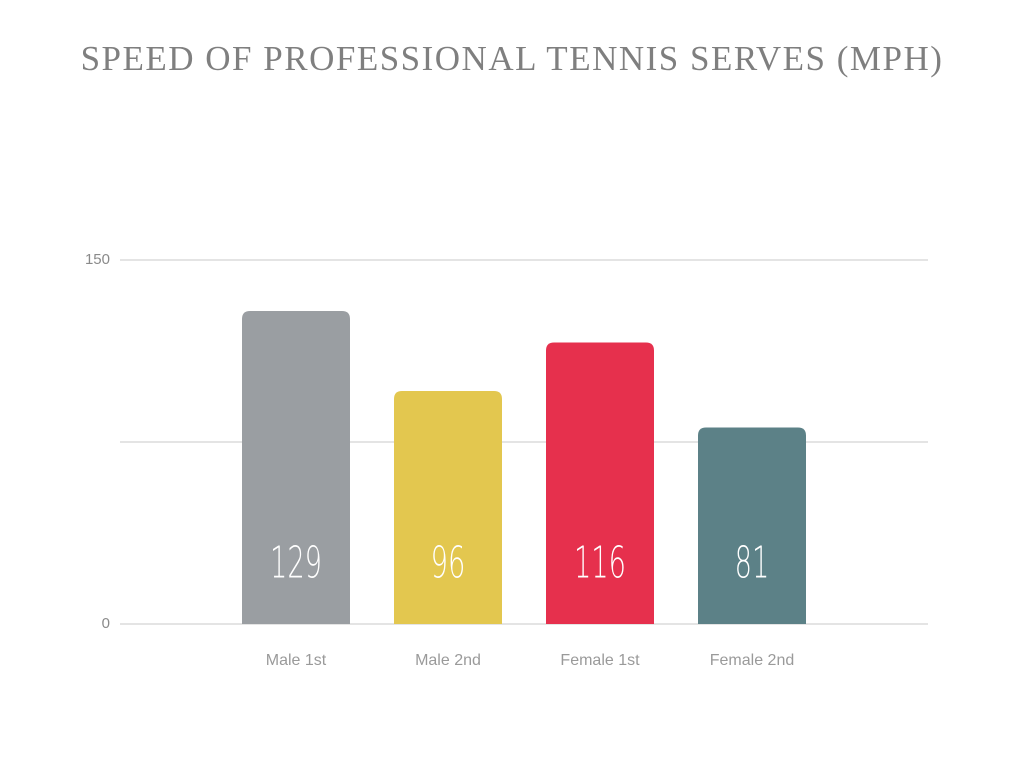  What do you see at coordinates (296, 563) in the screenshot?
I see `value-label: 129` at bounding box center [296, 563].